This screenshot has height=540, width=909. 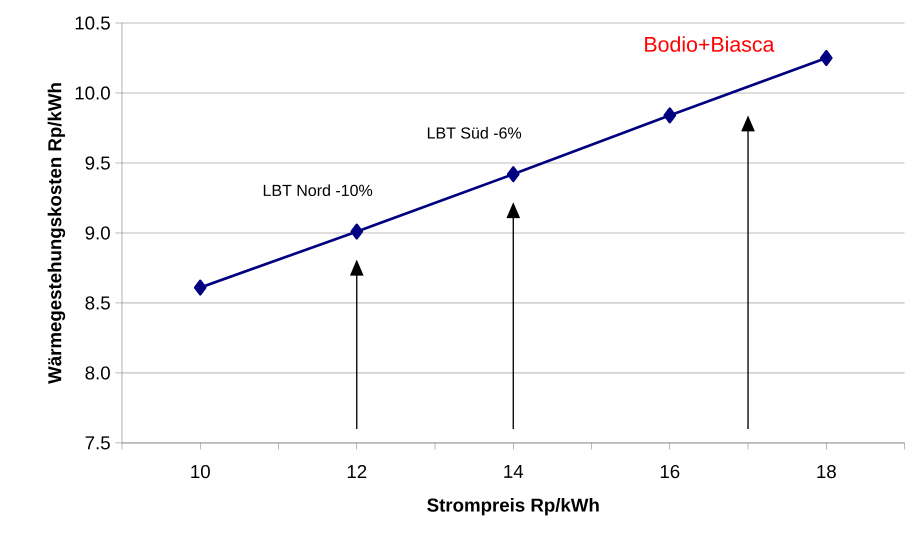 What do you see at coordinates (93, 23) in the screenshot?
I see `y-tick-label: 10.5` at bounding box center [93, 23].